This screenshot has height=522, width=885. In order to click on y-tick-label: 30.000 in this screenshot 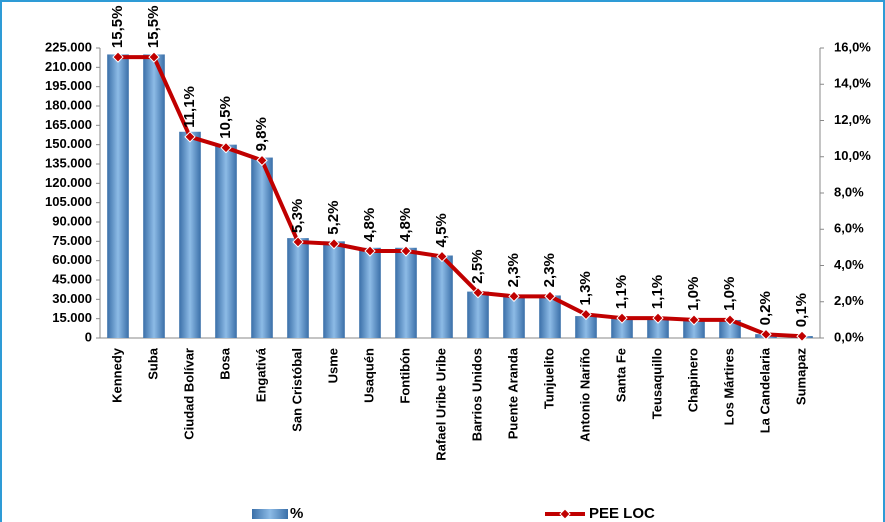, I will do `click(72, 298)`.